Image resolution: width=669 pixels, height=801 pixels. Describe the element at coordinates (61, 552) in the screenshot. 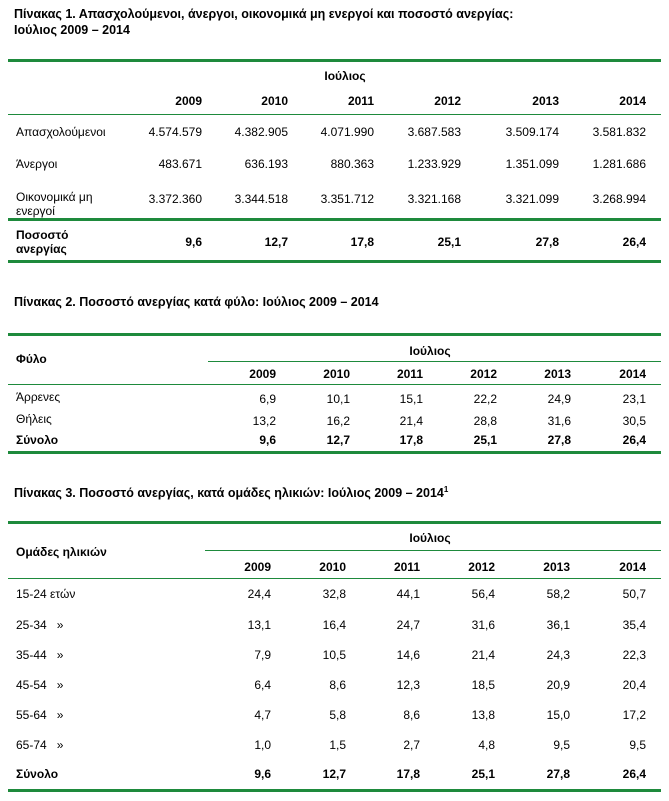

I see `table3-stub-header: Ομάδες ηλικιών` at that location.